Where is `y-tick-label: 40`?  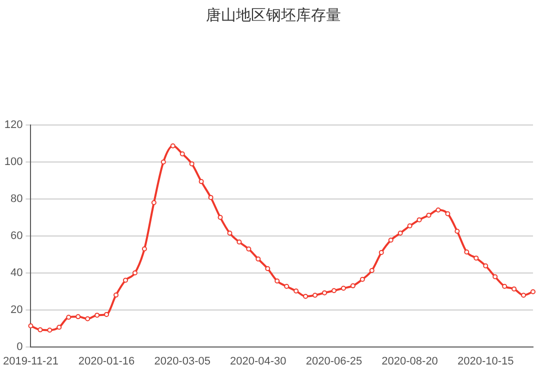 y-tick-label: 40 is located at coordinates (16, 272).